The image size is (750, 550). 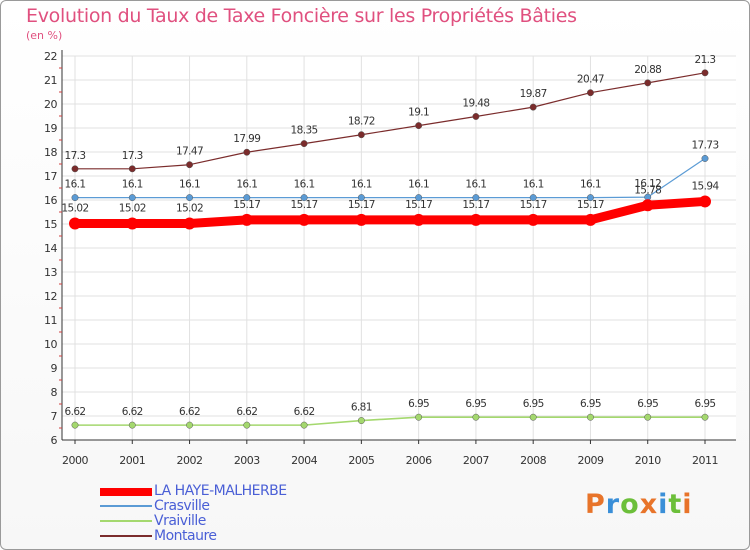 What do you see at coordinates (132, 460) in the screenshot?
I see `x-tick-label: 2001` at bounding box center [132, 460].